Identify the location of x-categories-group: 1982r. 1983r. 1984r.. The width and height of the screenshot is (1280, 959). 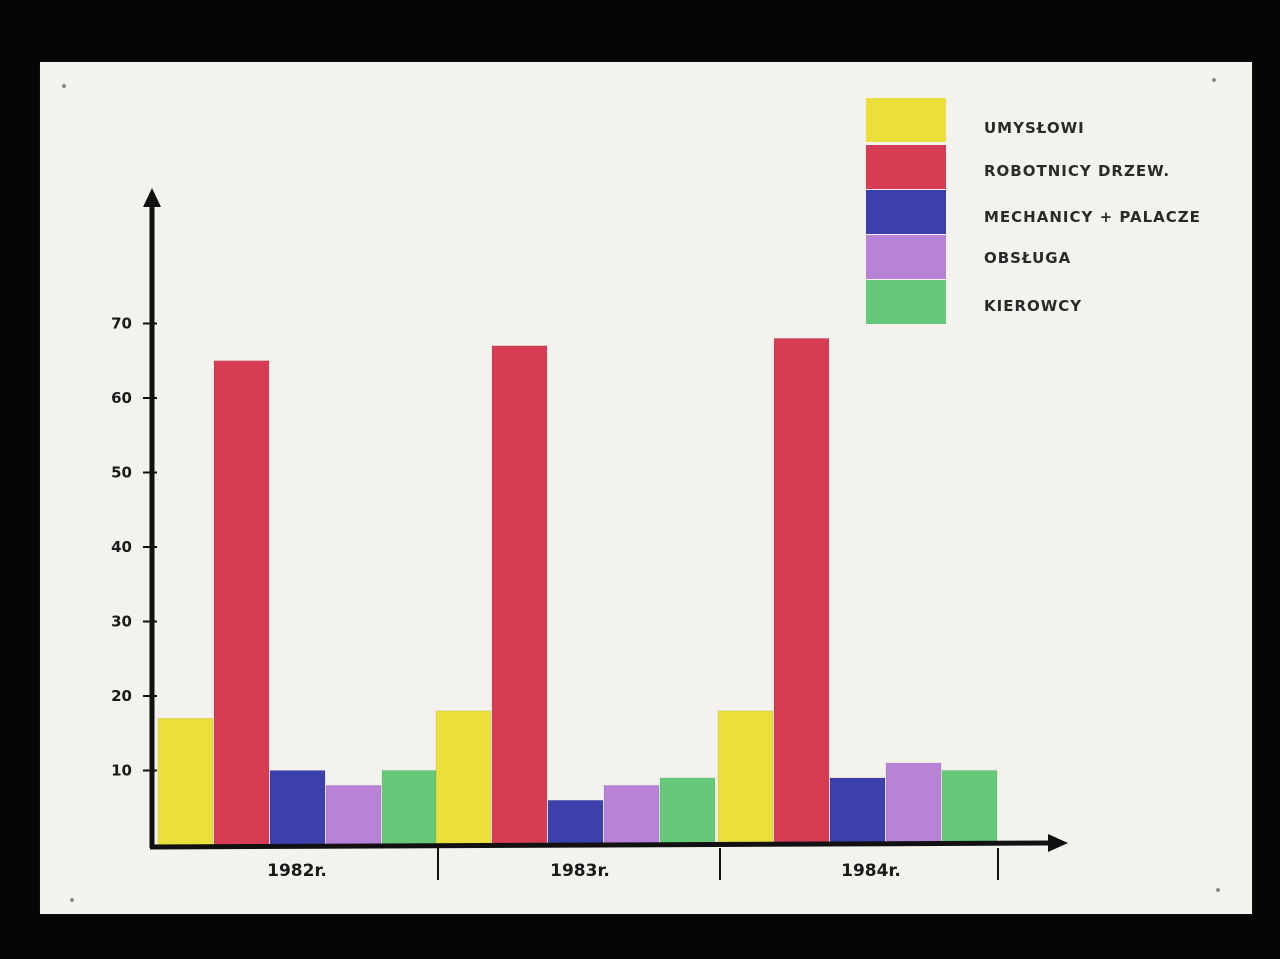
(633, 864).